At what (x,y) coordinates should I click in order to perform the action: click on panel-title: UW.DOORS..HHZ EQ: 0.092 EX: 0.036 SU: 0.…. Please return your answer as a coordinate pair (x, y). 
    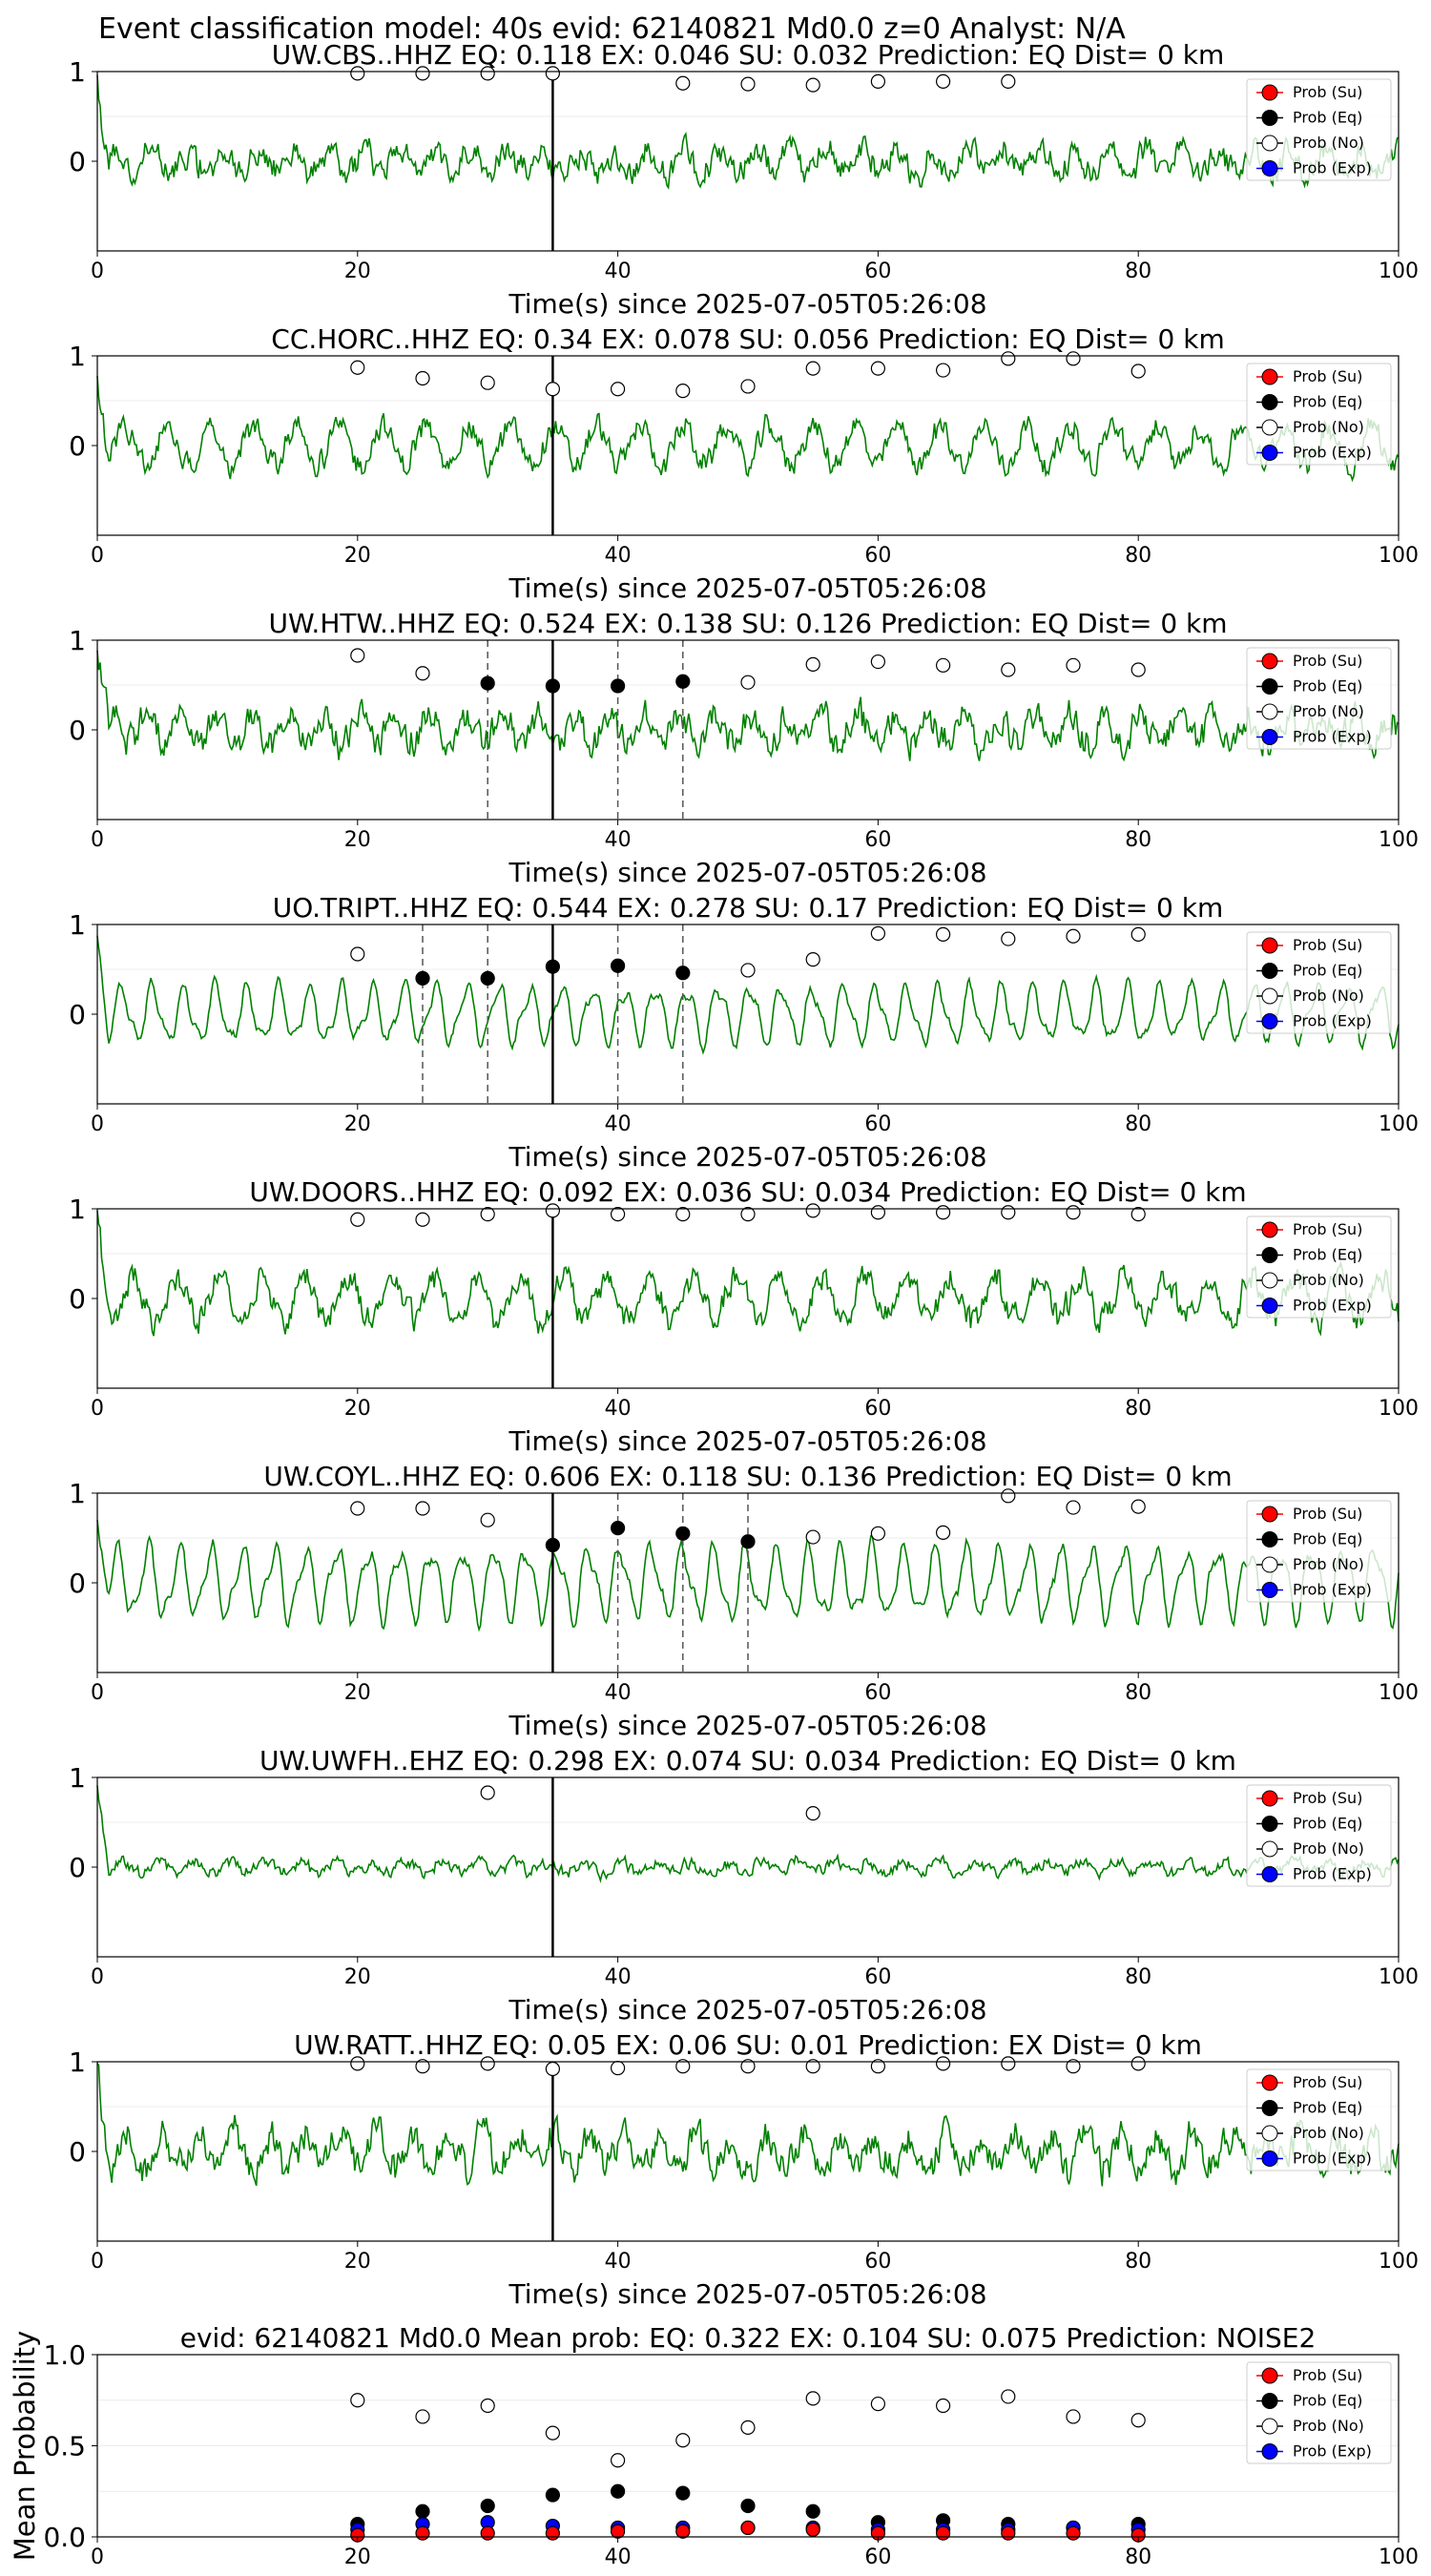
    Looking at the image, I should click on (747, 1192).